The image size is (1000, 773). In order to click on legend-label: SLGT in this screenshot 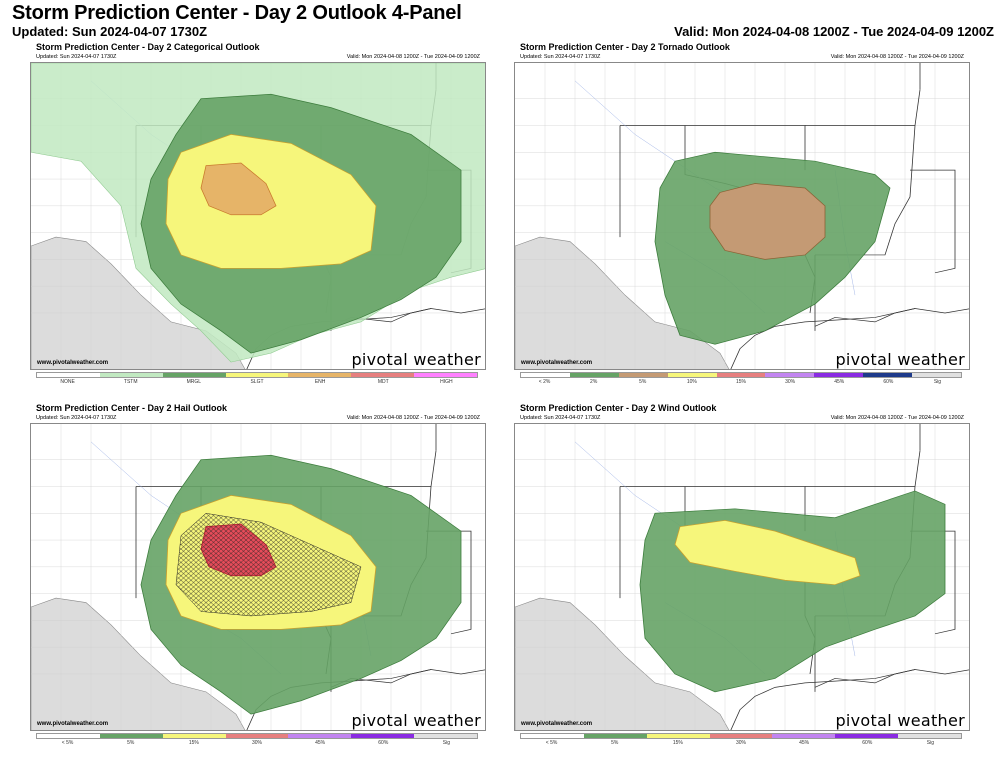, I will do `click(257, 382)`.